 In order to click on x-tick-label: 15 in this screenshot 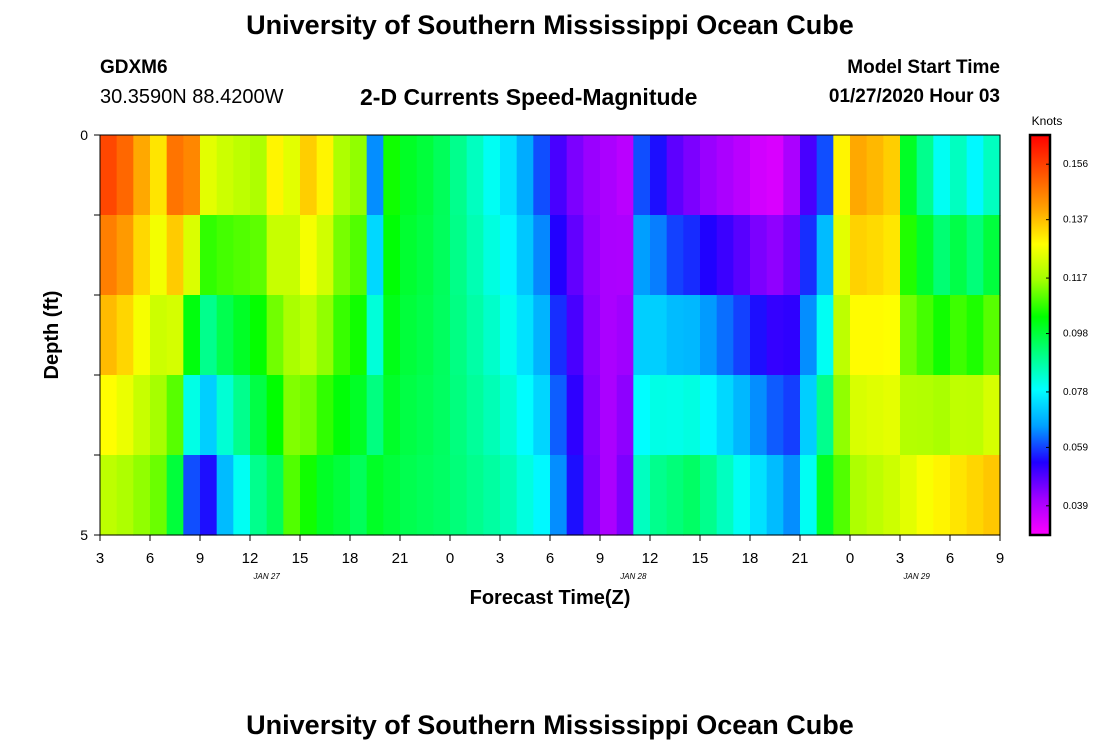, I will do `click(300, 558)`.